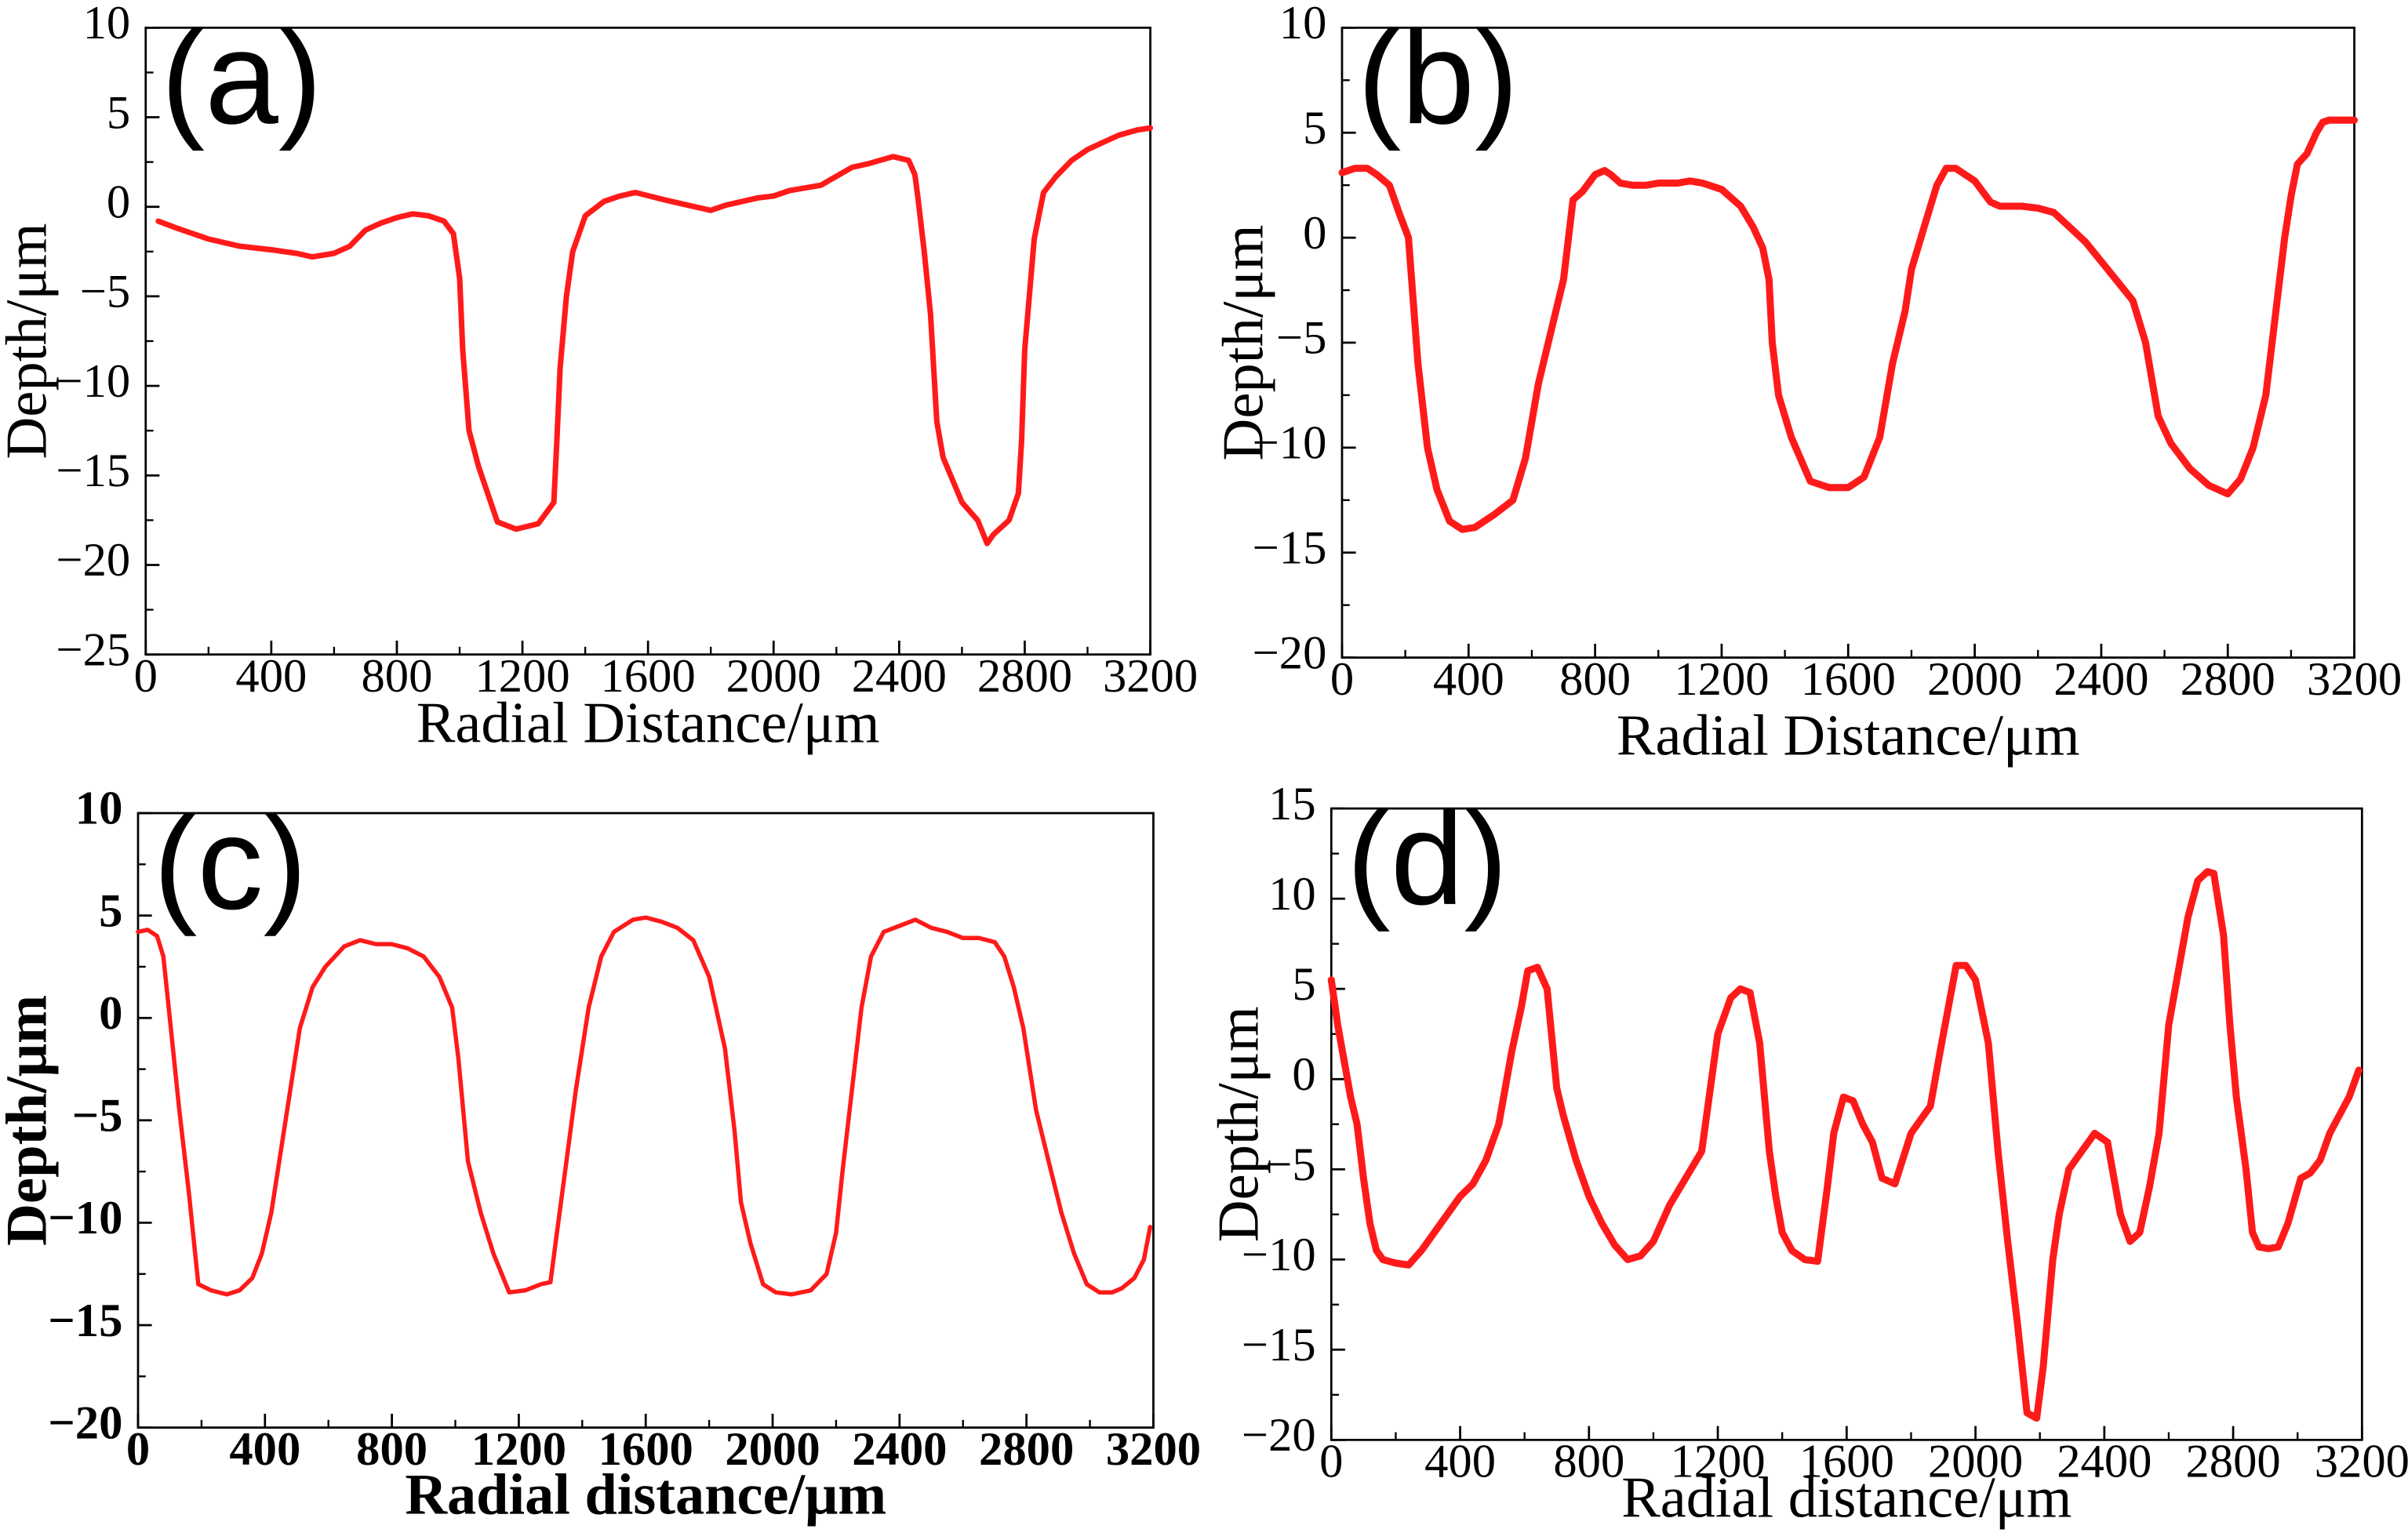 This screenshot has width=2408, height=1540. I want to click on panel-label: (d), so click(1427, 858).